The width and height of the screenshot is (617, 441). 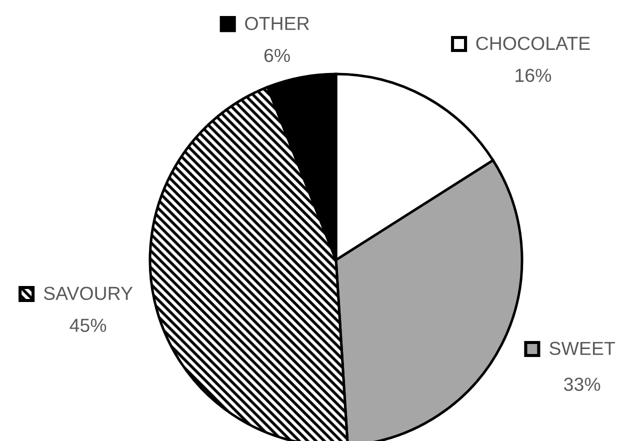 What do you see at coordinates (88, 293) in the screenshot?
I see `legend-label: SAVOURY` at bounding box center [88, 293].